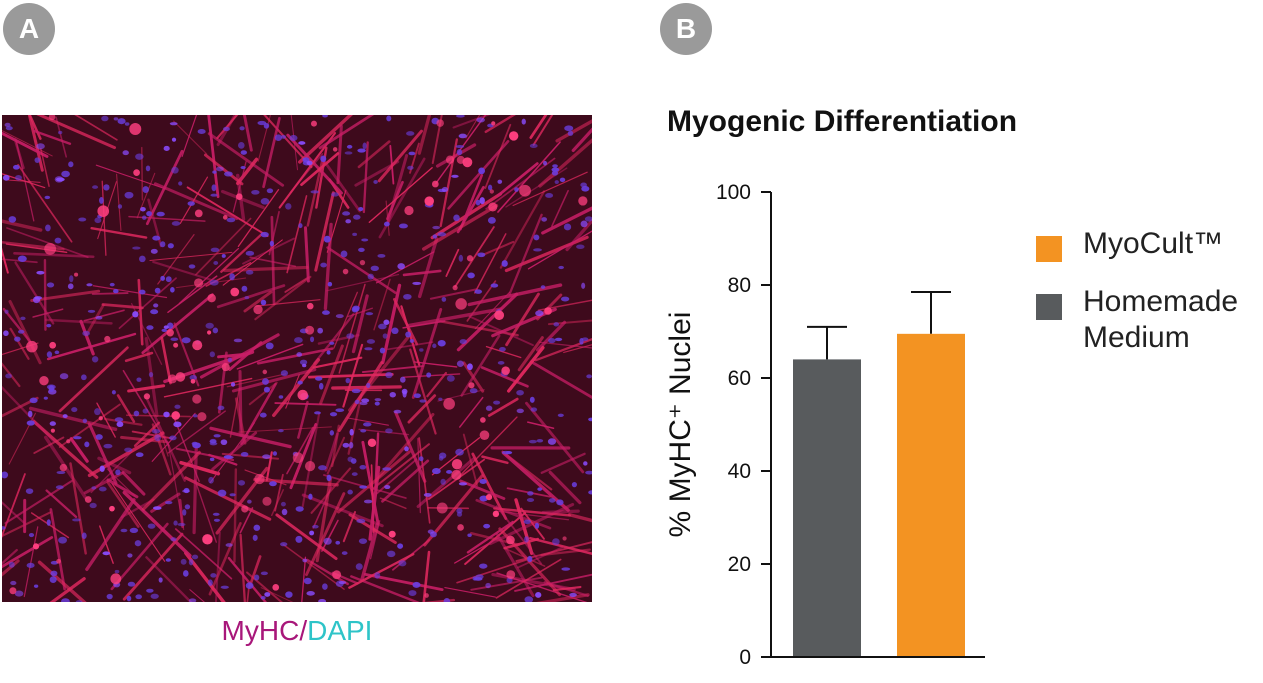 The height and width of the screenshot is (683, 1263). What do you see at coordinates (739, 378) in the screenshot?
I see `y-tick-label-60: 60` at bounding box center [739, 378].